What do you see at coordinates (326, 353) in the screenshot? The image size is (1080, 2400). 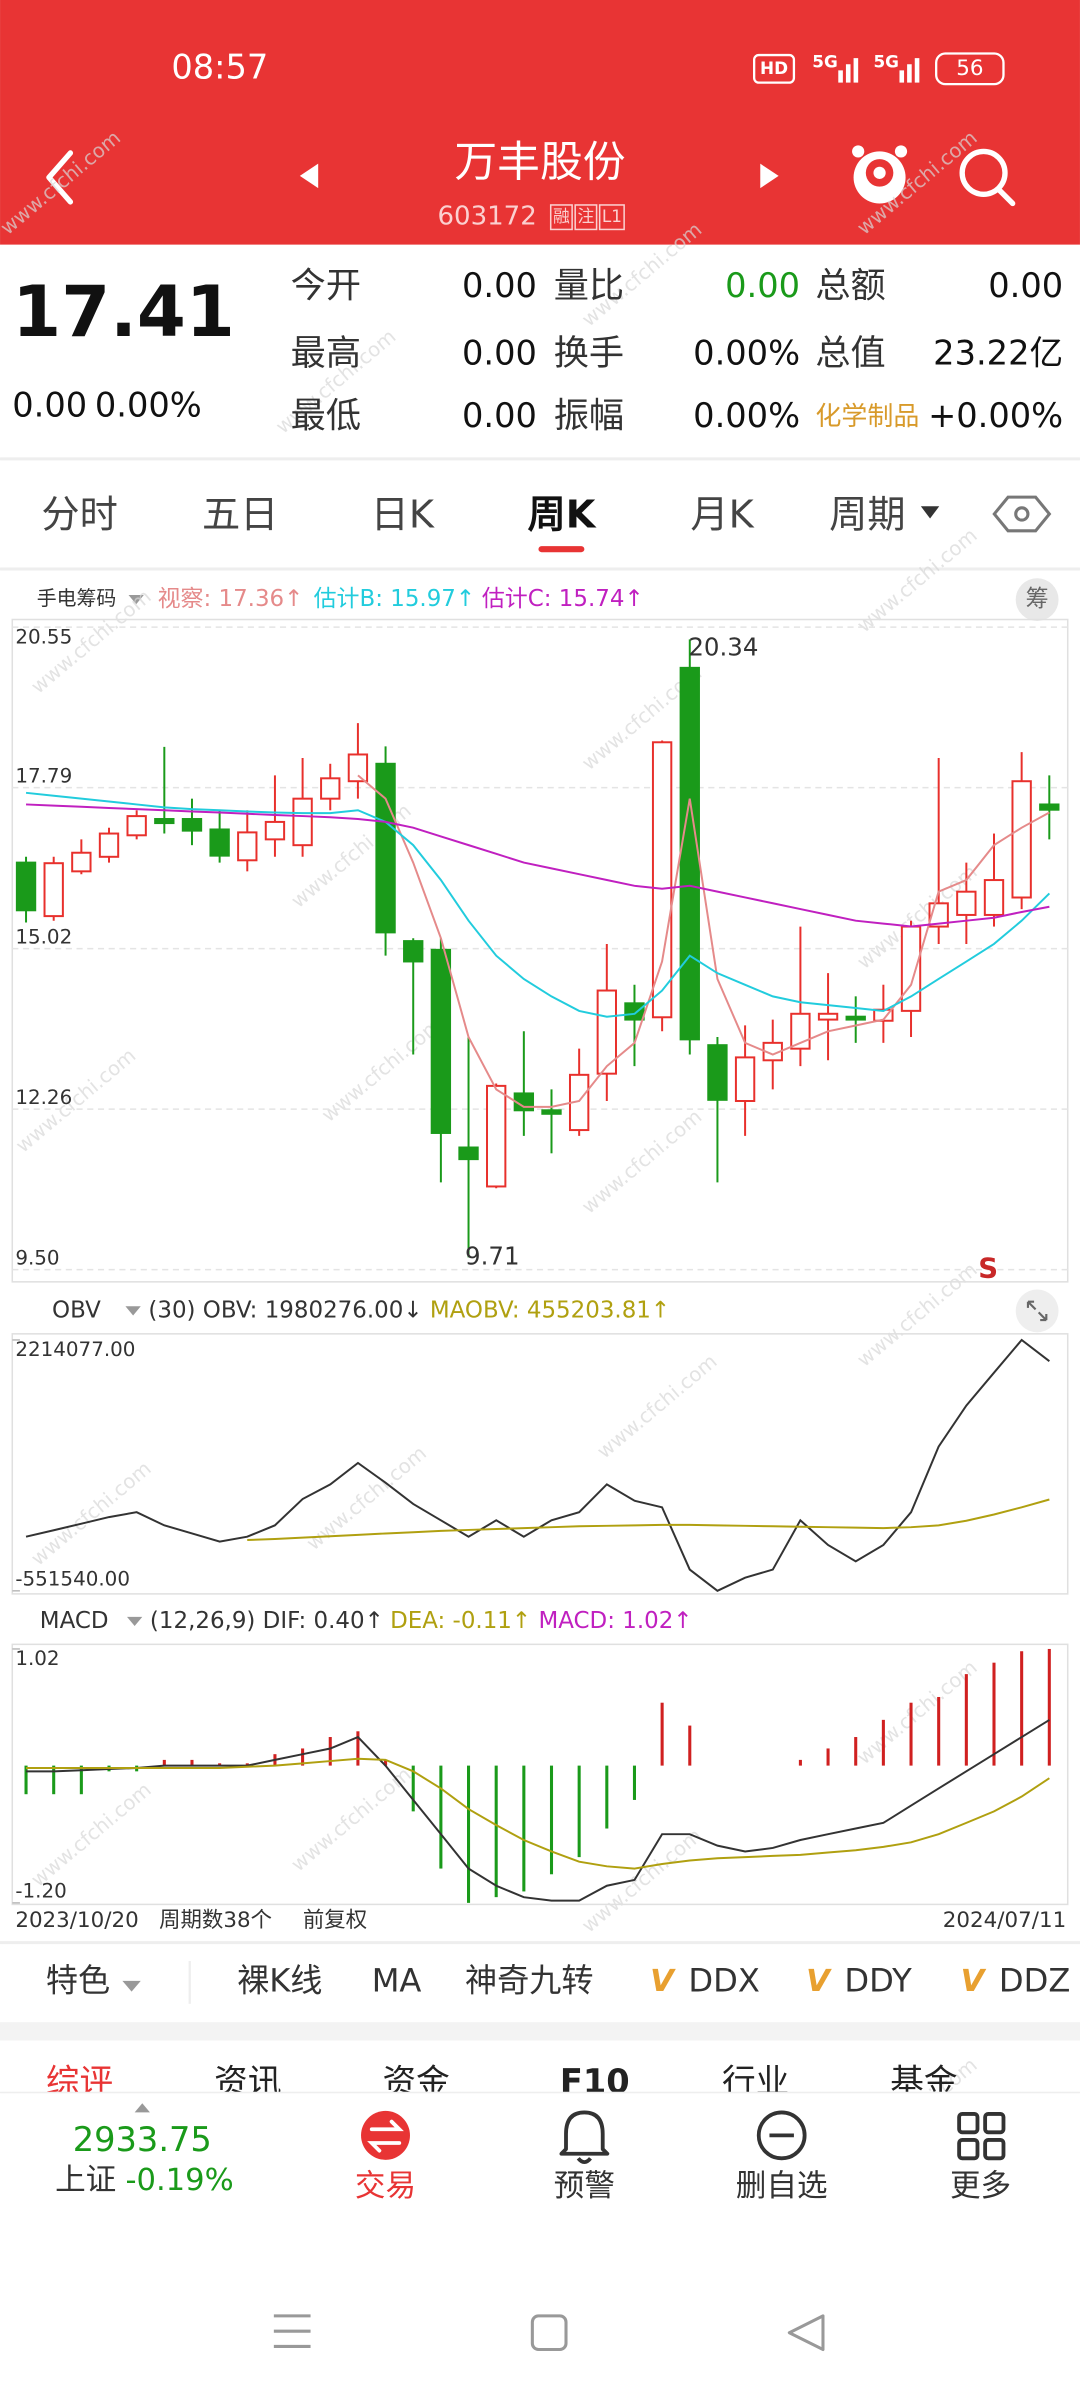 I see `quote-label: 最高` at bounding box center [326, 353].